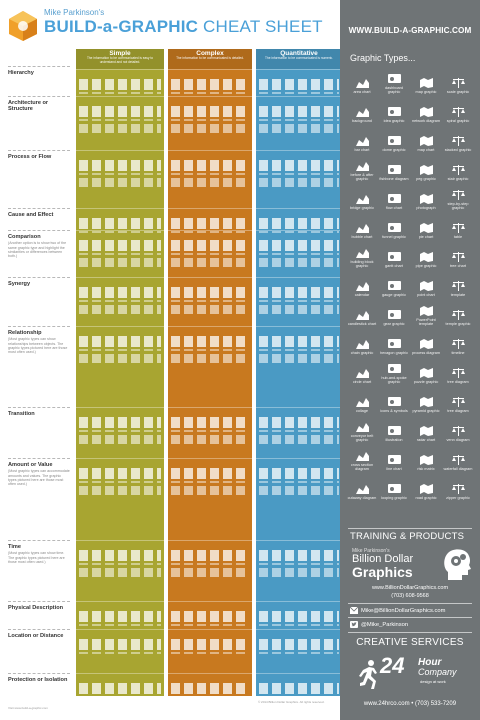 This screenshot has width=480, height=720. Describe the element at coordinates (426, 167) in the screenshot. I see `graphic-type-item: peg graphic` at that location.